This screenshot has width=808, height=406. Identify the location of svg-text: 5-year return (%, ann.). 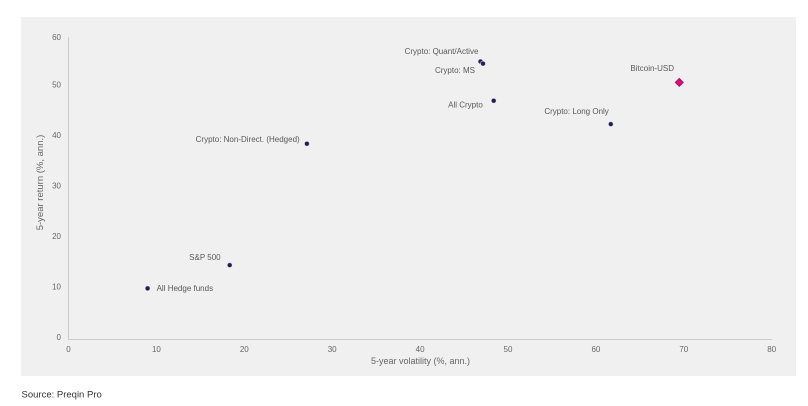
(40, 183).